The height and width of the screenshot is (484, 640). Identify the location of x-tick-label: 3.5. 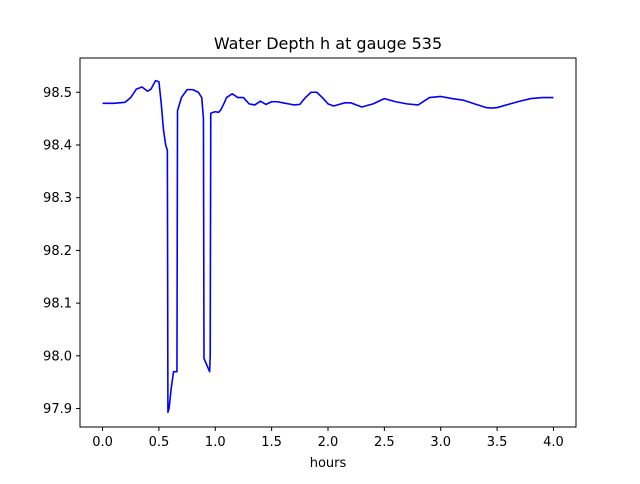
(497, 442).